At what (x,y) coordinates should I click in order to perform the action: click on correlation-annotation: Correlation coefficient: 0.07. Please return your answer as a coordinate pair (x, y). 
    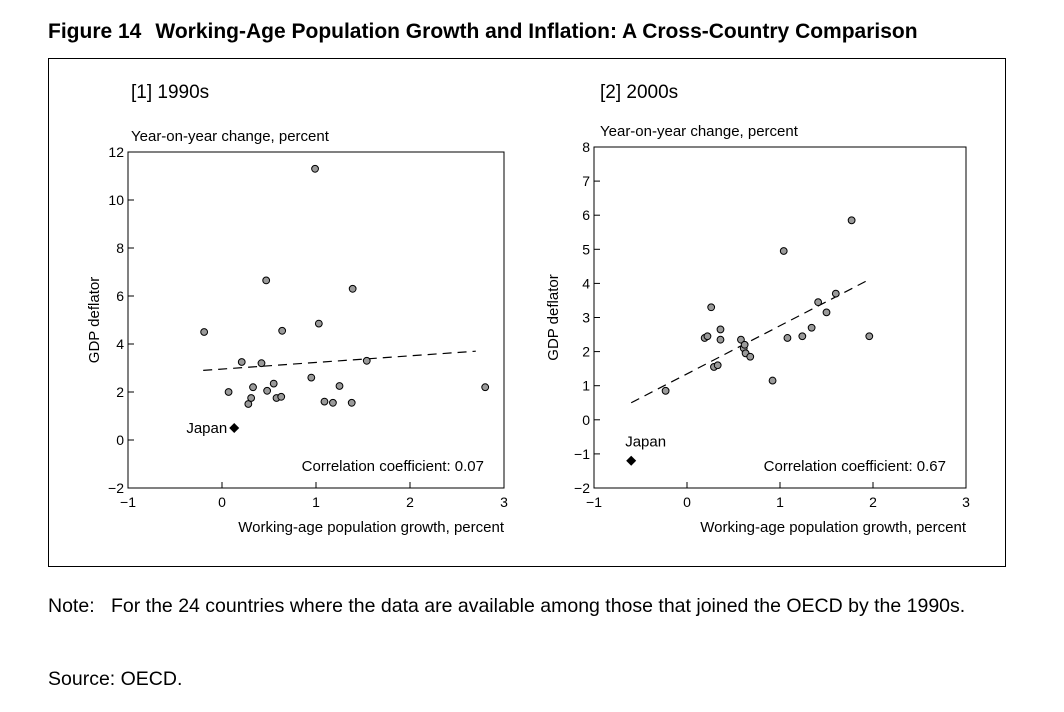
    Looking at the image, I should click on (393, 466).